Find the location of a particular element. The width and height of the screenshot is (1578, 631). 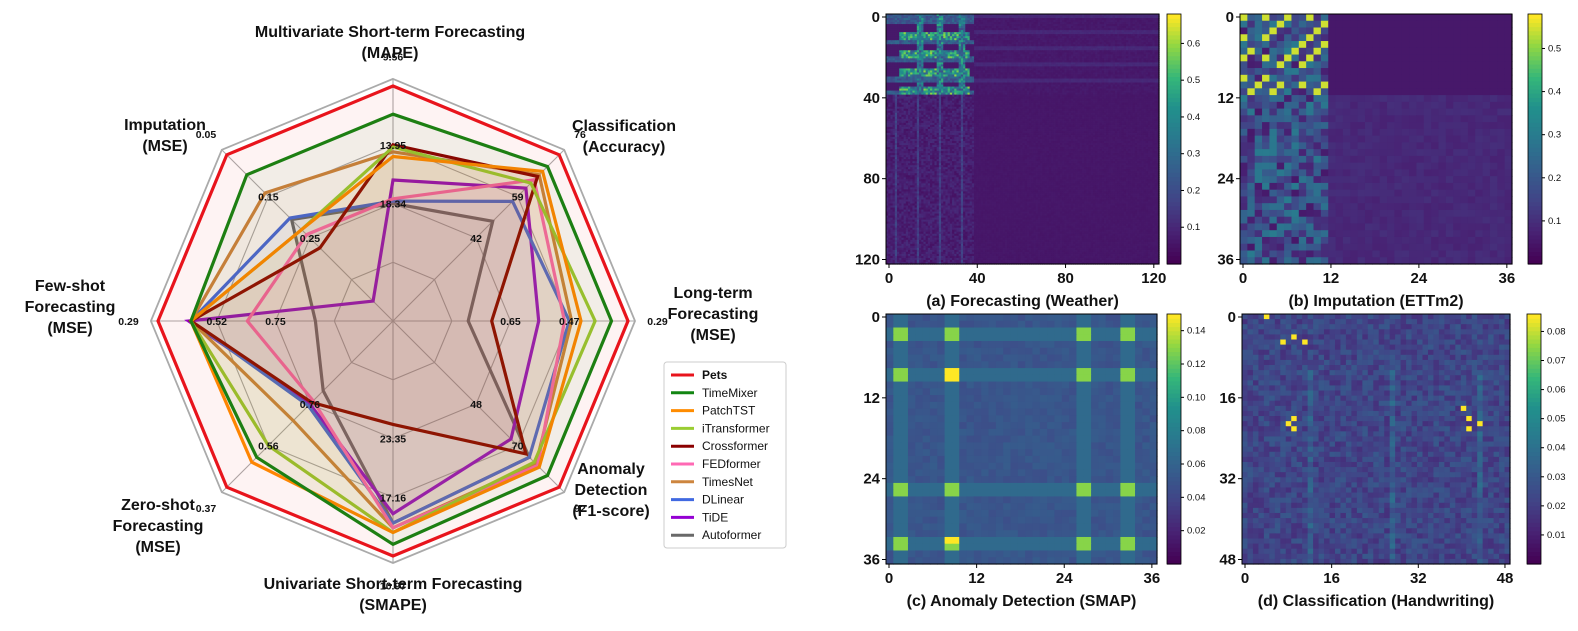

axis-label: Imputation is located at coordinates (165, 125).